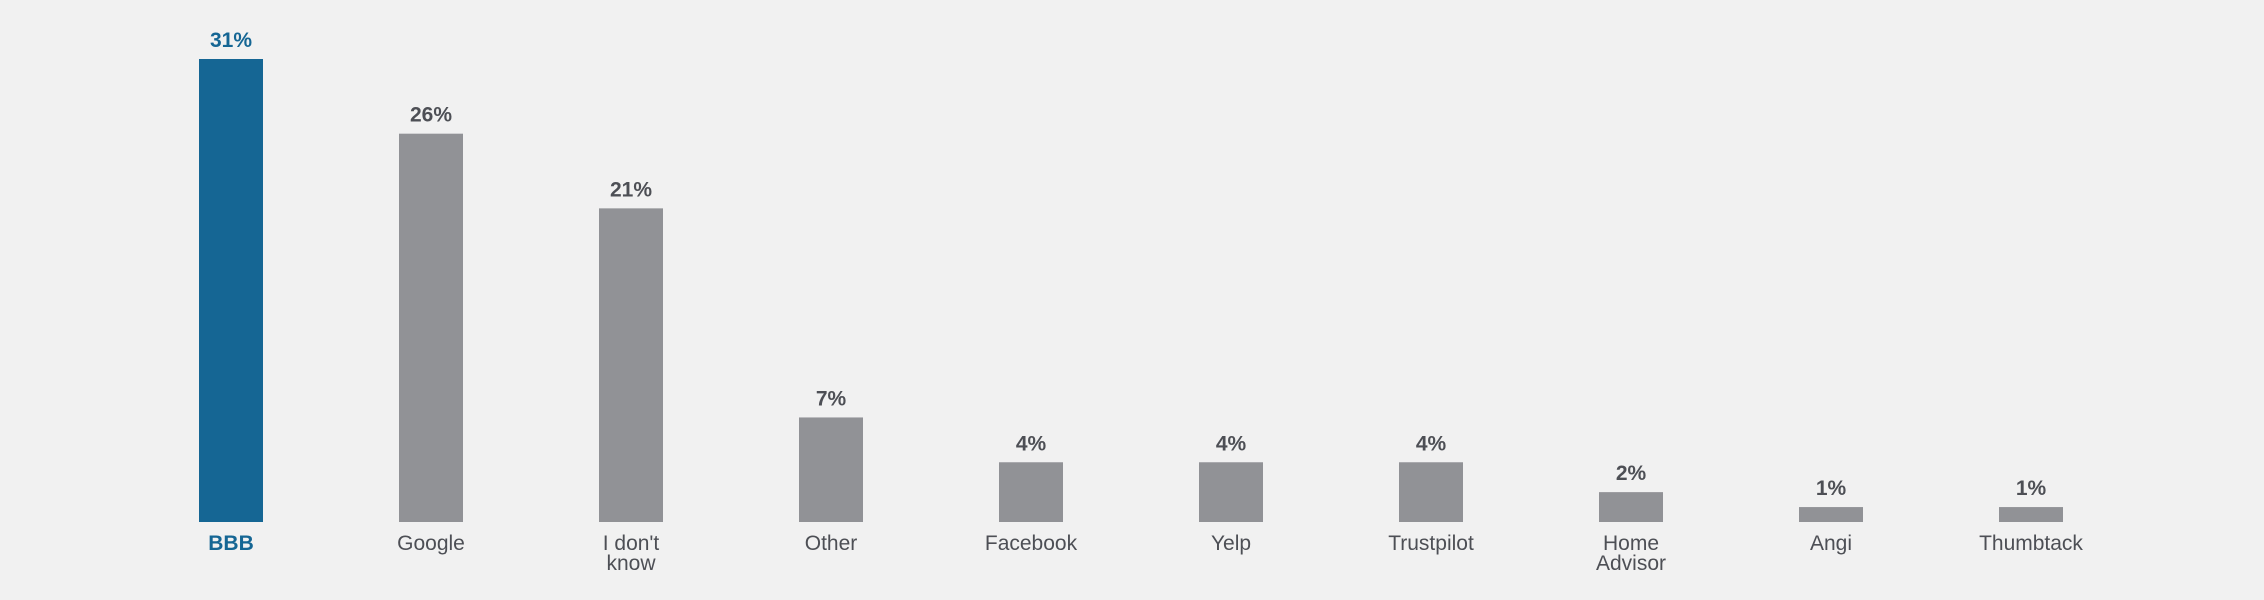 The image size is (2264, 600). What do you see at coordinates (1631, 507) in the screenshot?
I see `bar-home-advisor` at bounding box center [1631, 507].